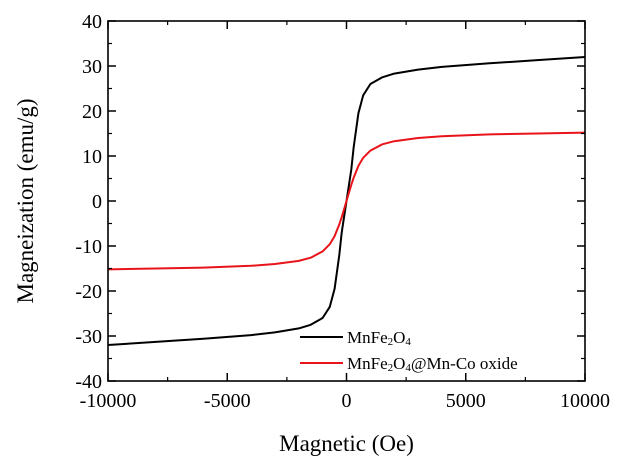 This screenshot has width=621, height=465. I want to click on x-tick-label: -5000, so click(227, 401).